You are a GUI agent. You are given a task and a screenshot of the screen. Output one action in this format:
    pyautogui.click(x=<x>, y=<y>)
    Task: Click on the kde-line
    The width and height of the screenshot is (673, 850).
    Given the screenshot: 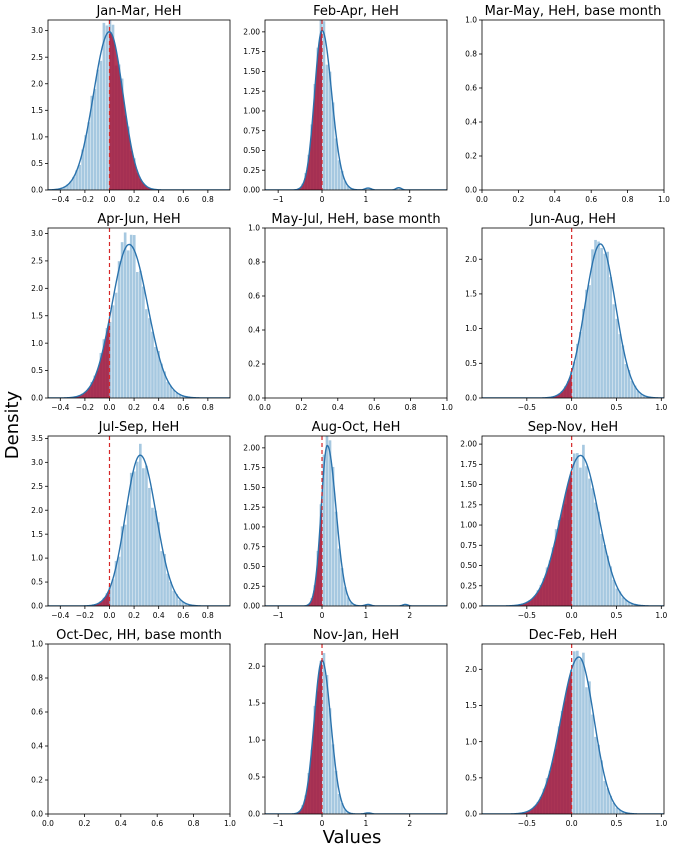 What is the action you would take?
    pyautogui.click(x=139, y=110)
    